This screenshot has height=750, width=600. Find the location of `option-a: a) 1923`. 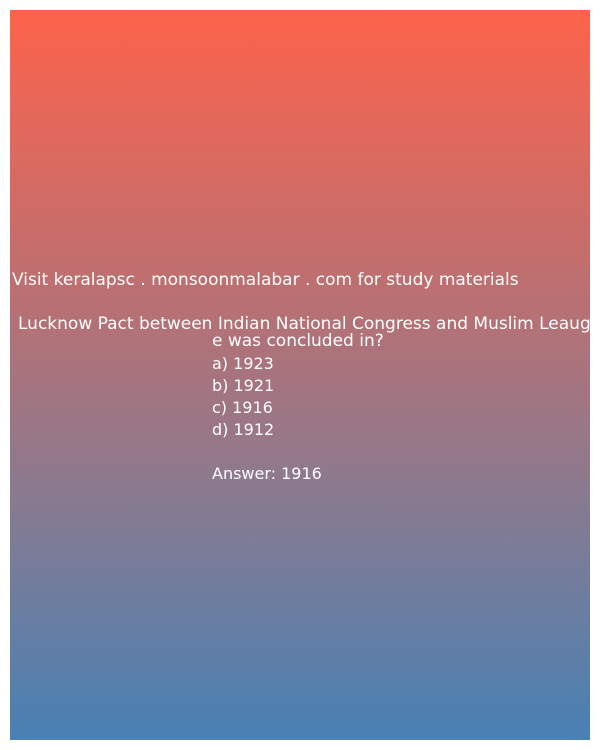

option-a: a) 1923 is located at coordinates (243, 363).